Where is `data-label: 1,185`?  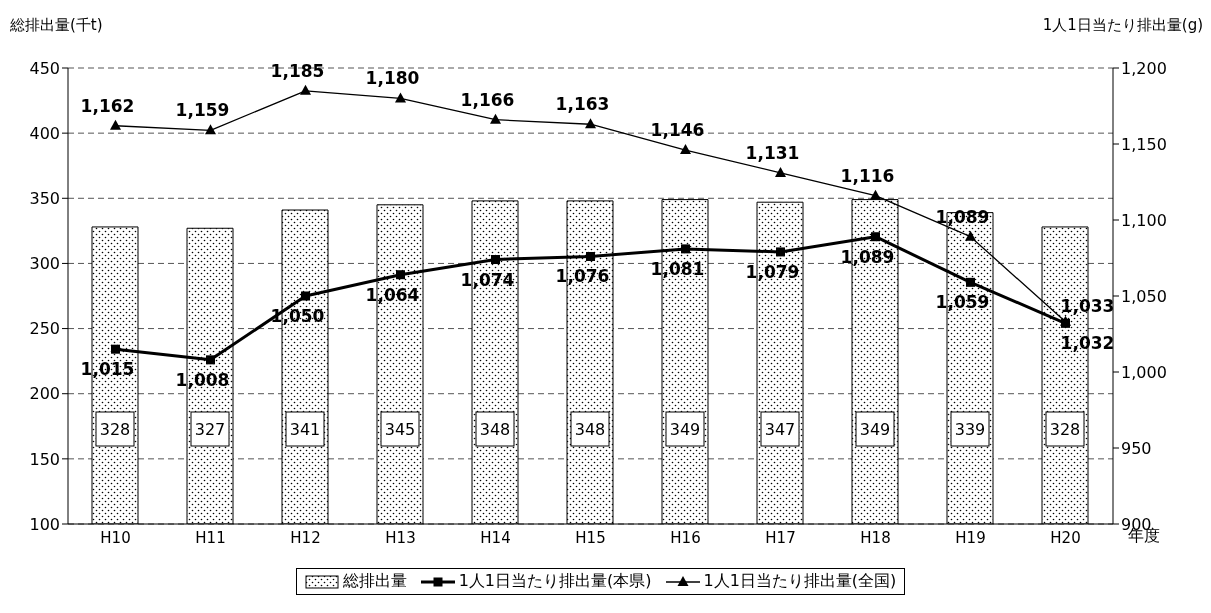 data-label: 1,185 is located at coordinates (297, 70).